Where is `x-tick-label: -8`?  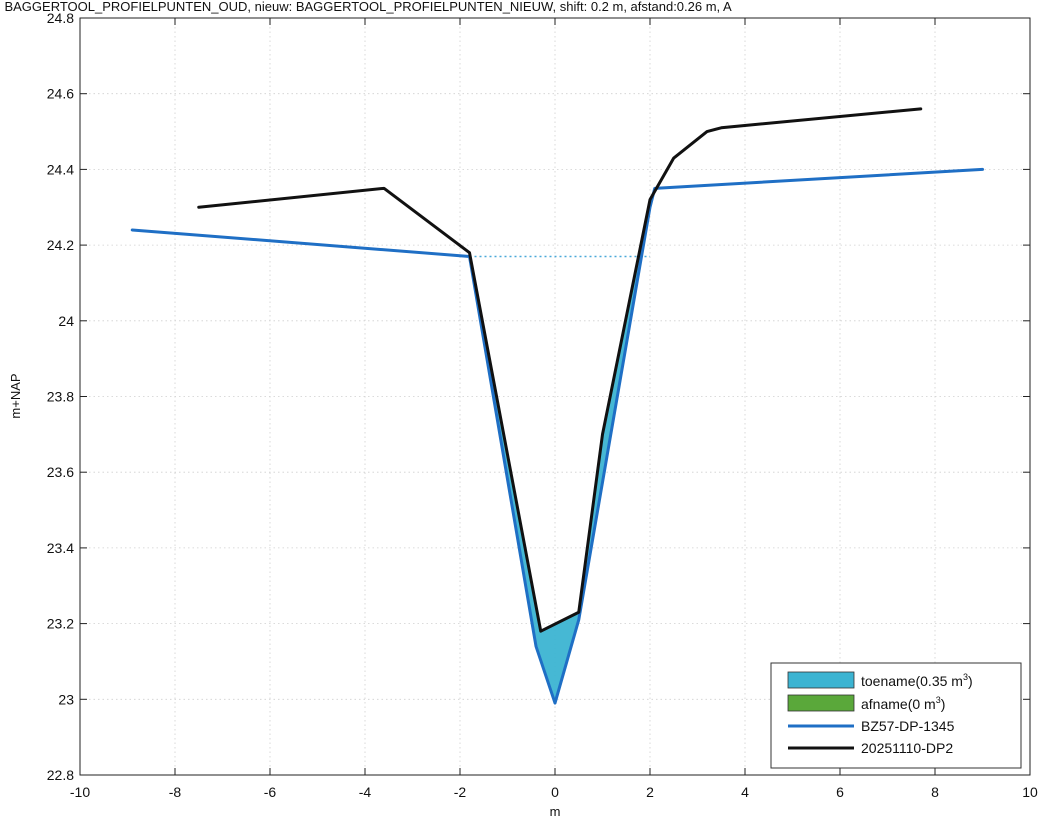 x-tick-label: -8 is located at coordinates (175, 792).